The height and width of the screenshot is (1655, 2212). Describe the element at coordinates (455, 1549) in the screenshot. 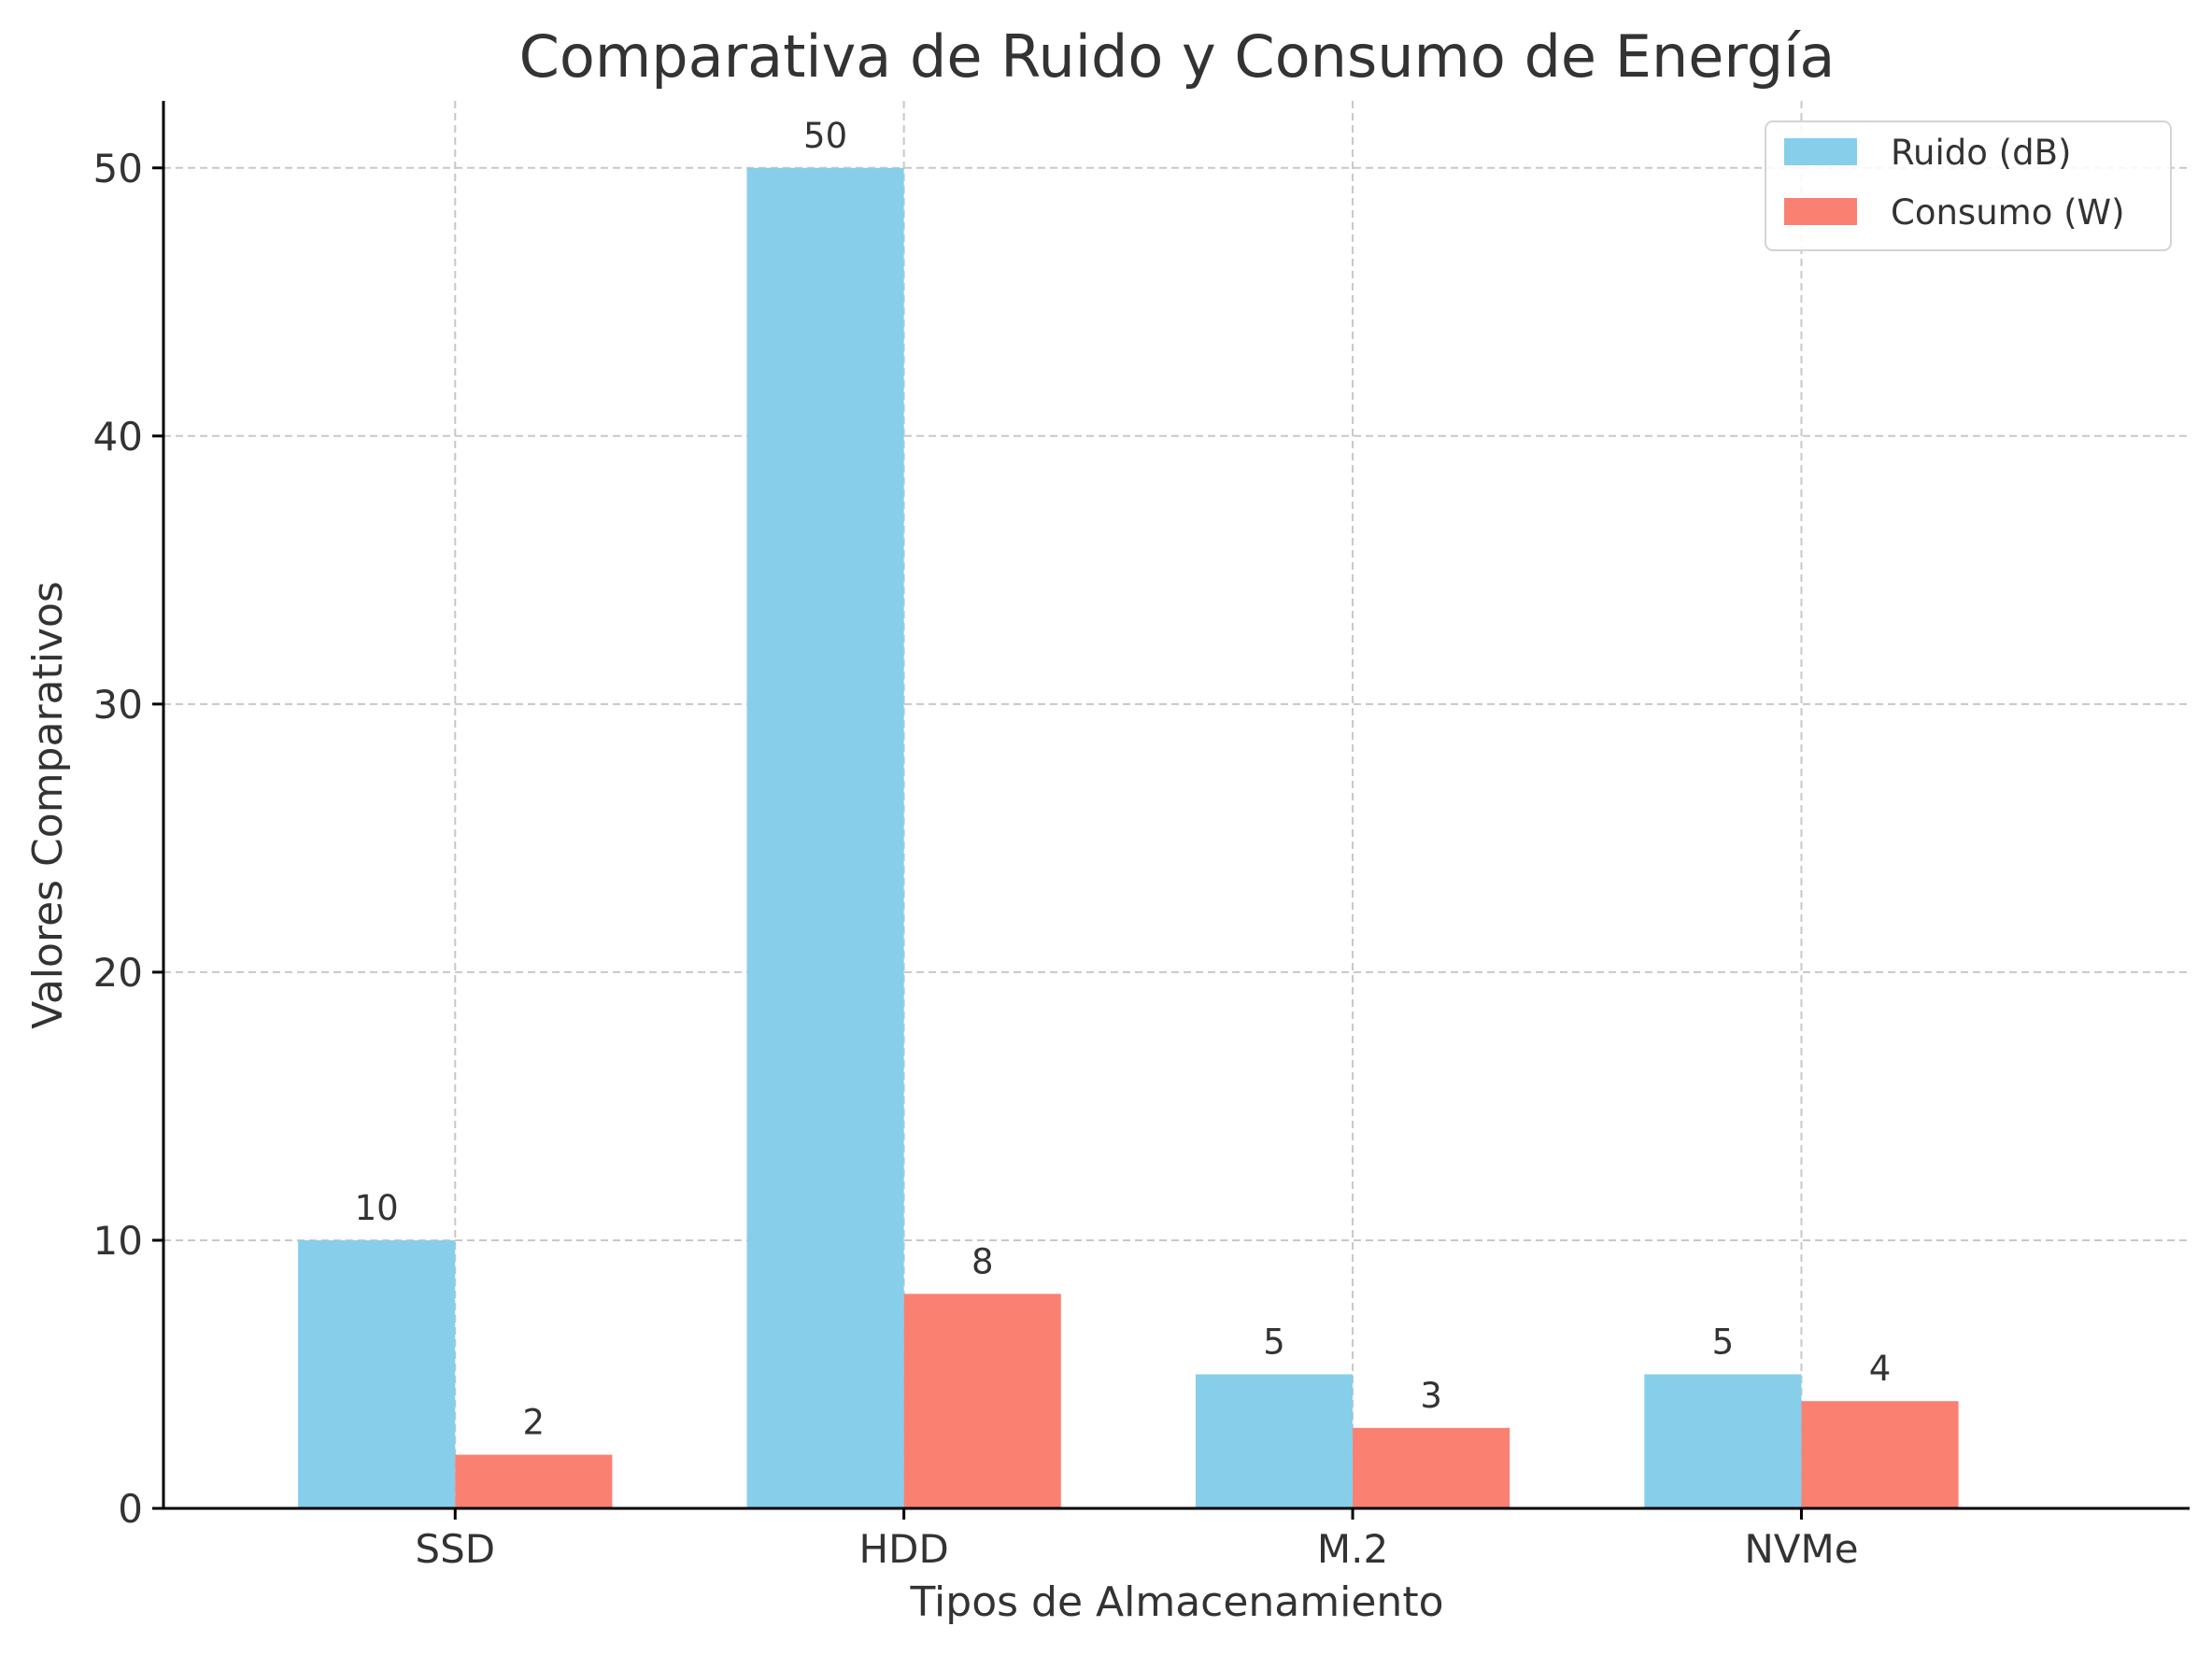

I see `x-tick-label: SSD` at that location.